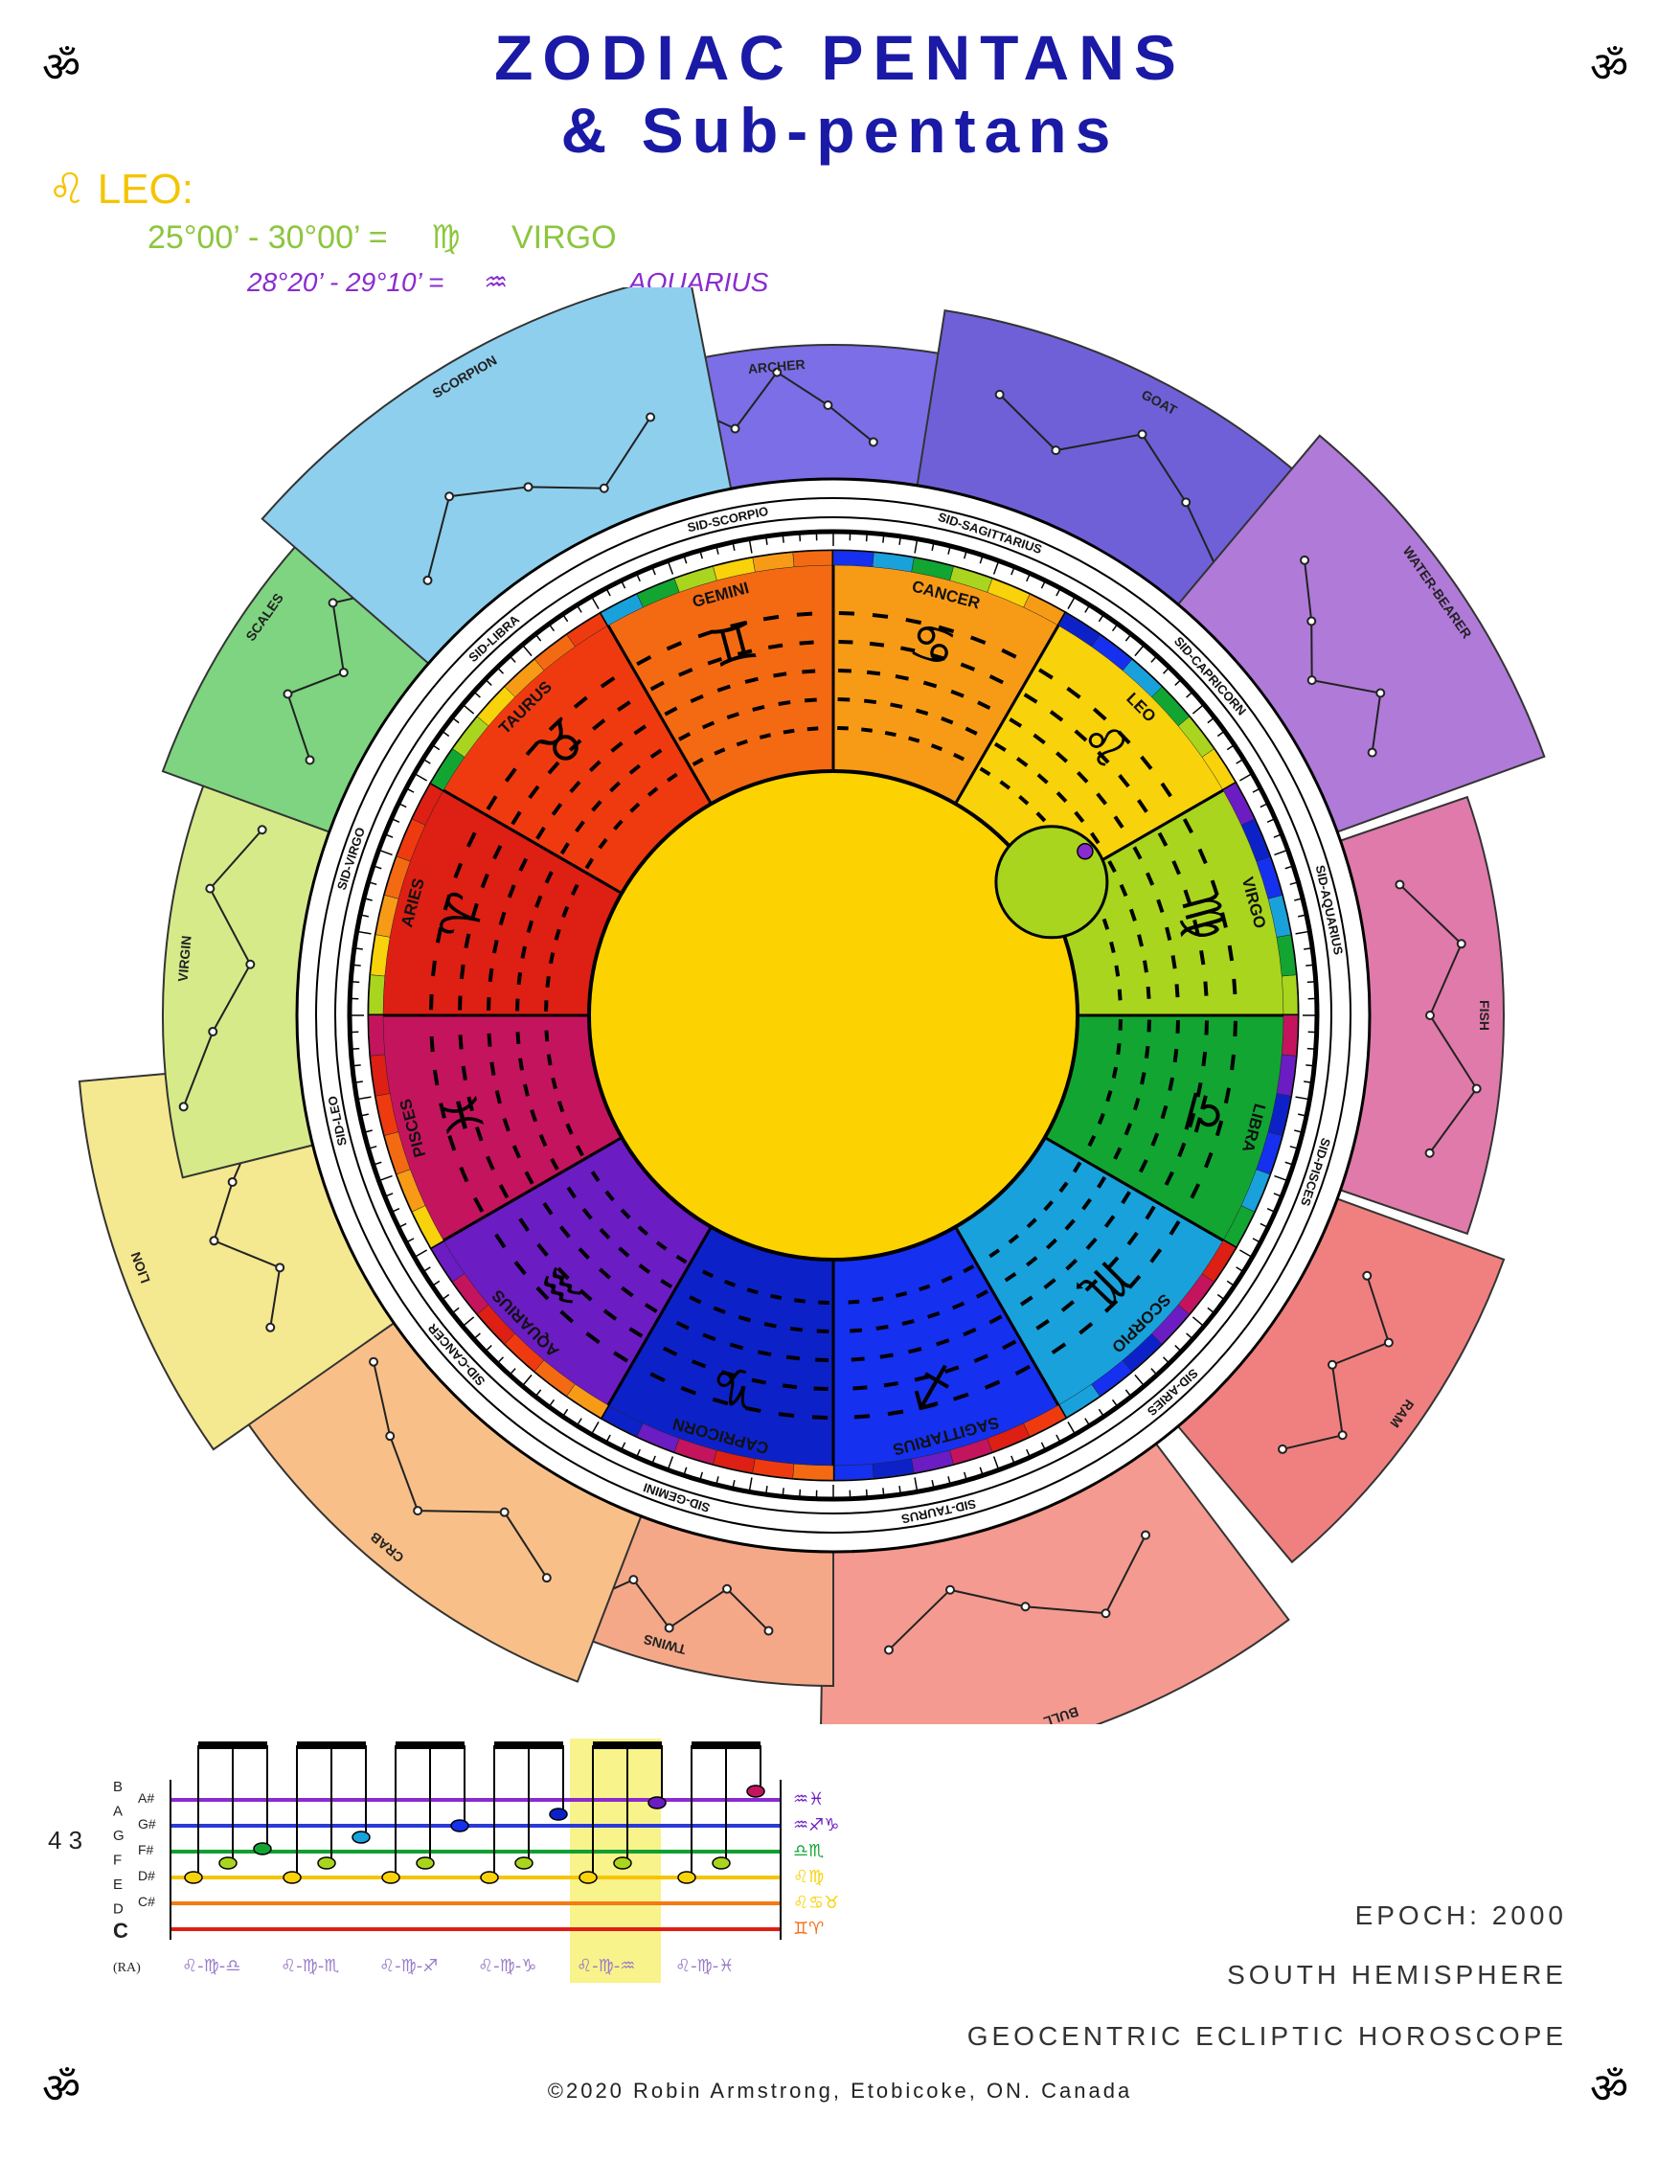  Describe the element at coordinates (268, 238) in the screenshot. I see `pentan-range: 25°00’ - 30°00’ =` at that location.